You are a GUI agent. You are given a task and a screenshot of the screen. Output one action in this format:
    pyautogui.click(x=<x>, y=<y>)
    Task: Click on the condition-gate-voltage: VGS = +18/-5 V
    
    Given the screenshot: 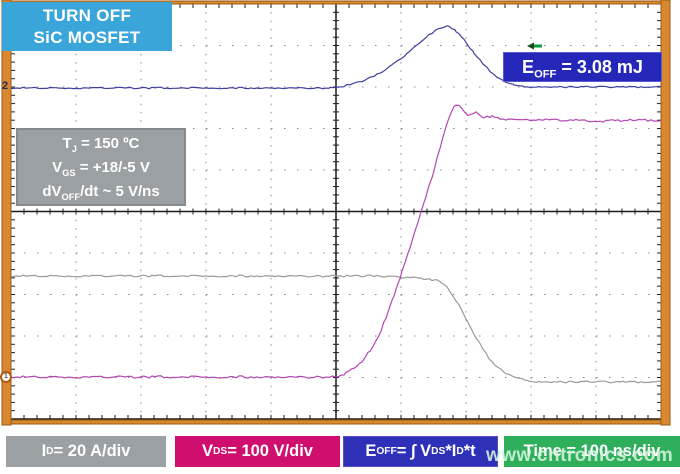 What is the action you would take?
    pyautogui.click(x=101, y=168)
    